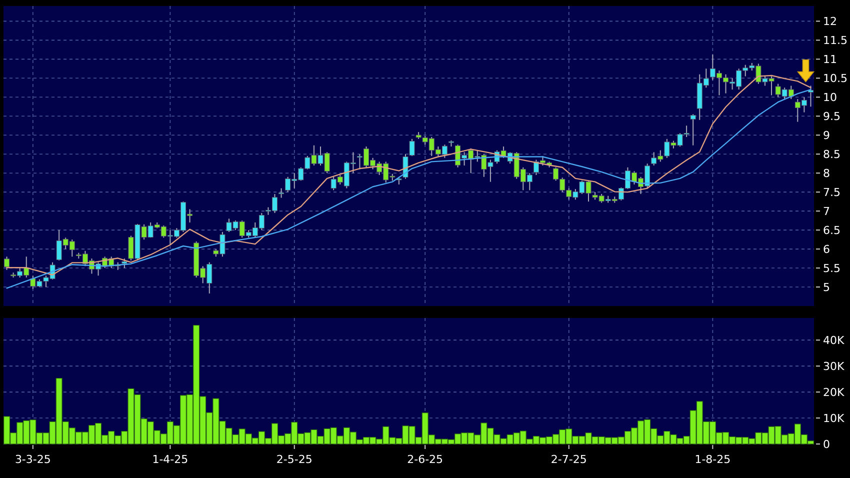  What do you see at coordinates (831, 192) in the screenshot?
I see `y-tick-label: 7.5` at bounding box center [831, 192].